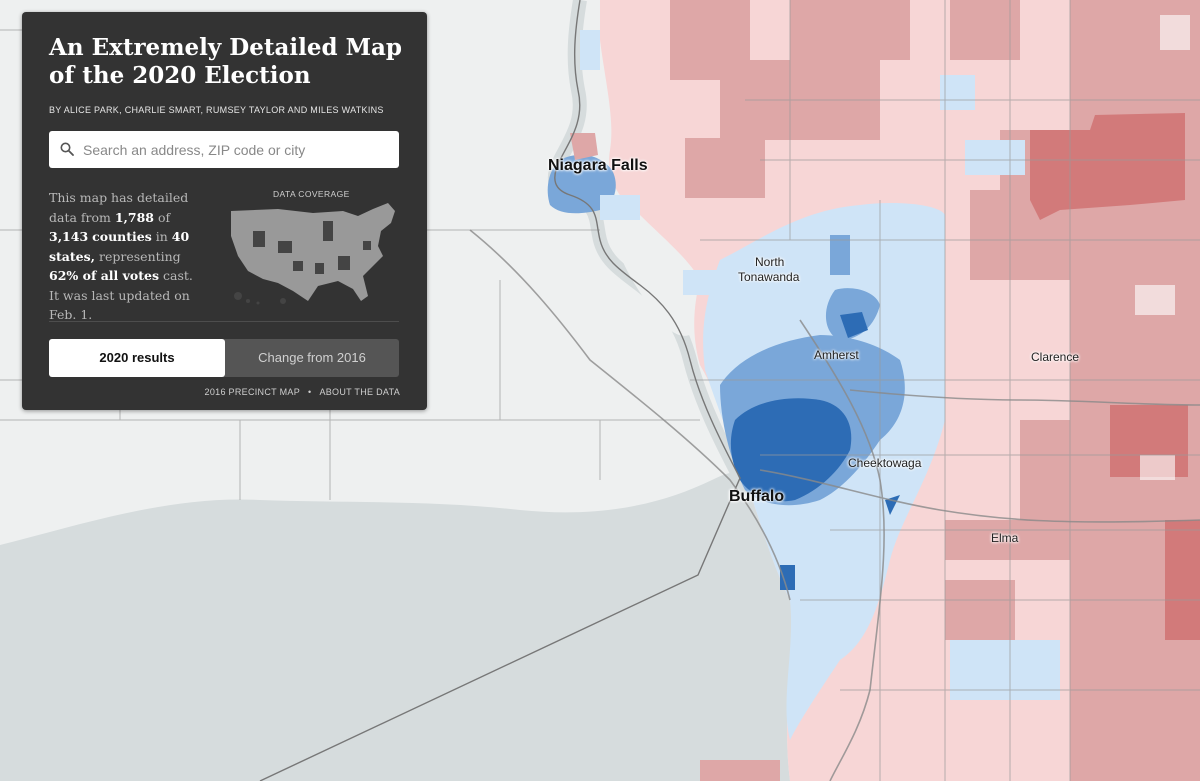 This screenshot has width=1200, height=781. Describe the element at coordinates (658, 280) in the screenshot. I see `grand-island` at that location.